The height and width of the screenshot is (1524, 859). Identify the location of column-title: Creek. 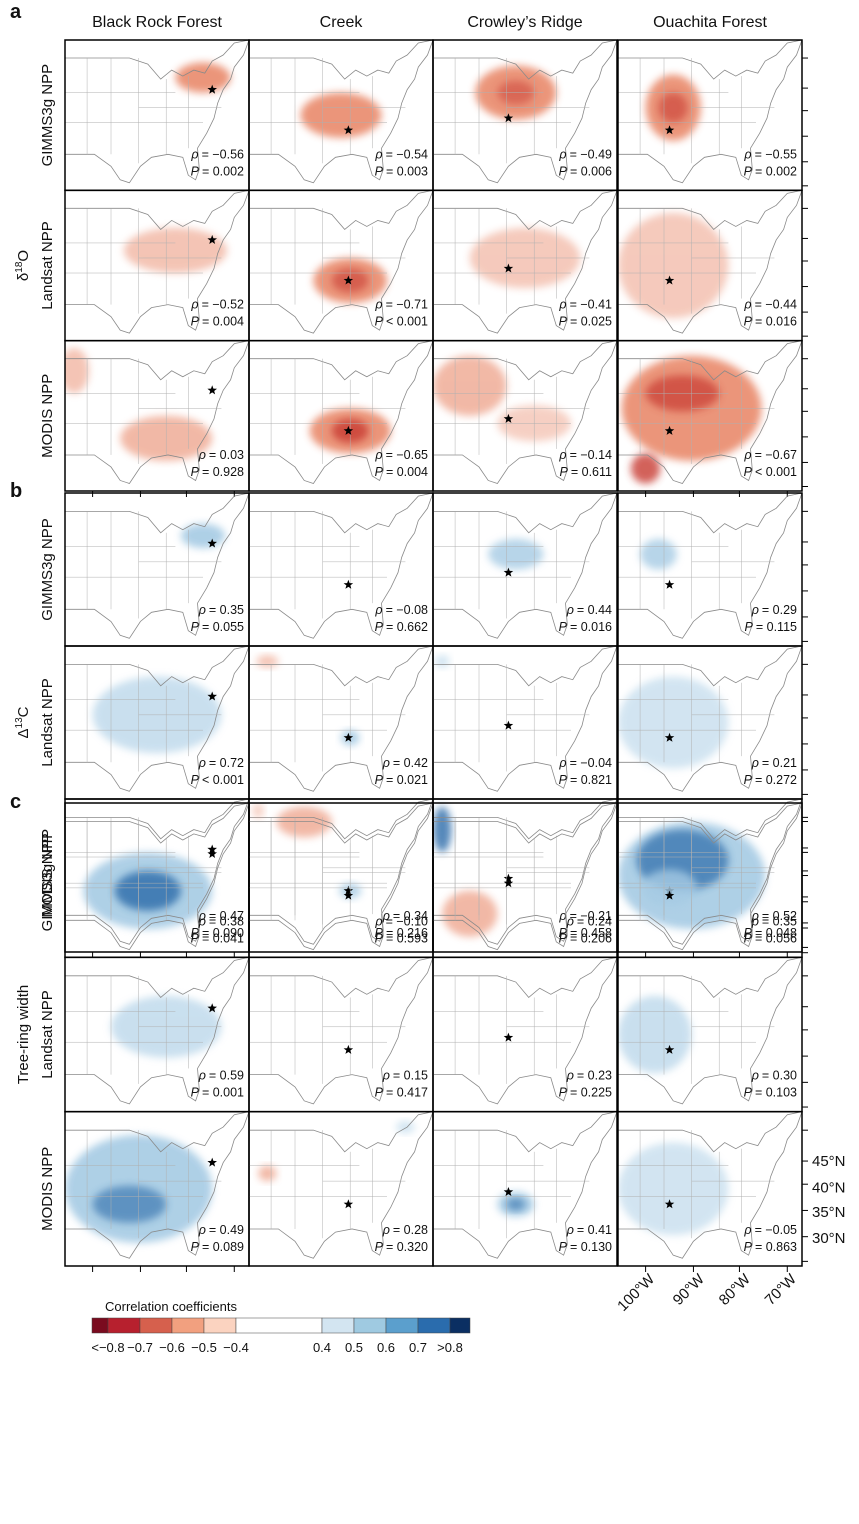
(342, 22).